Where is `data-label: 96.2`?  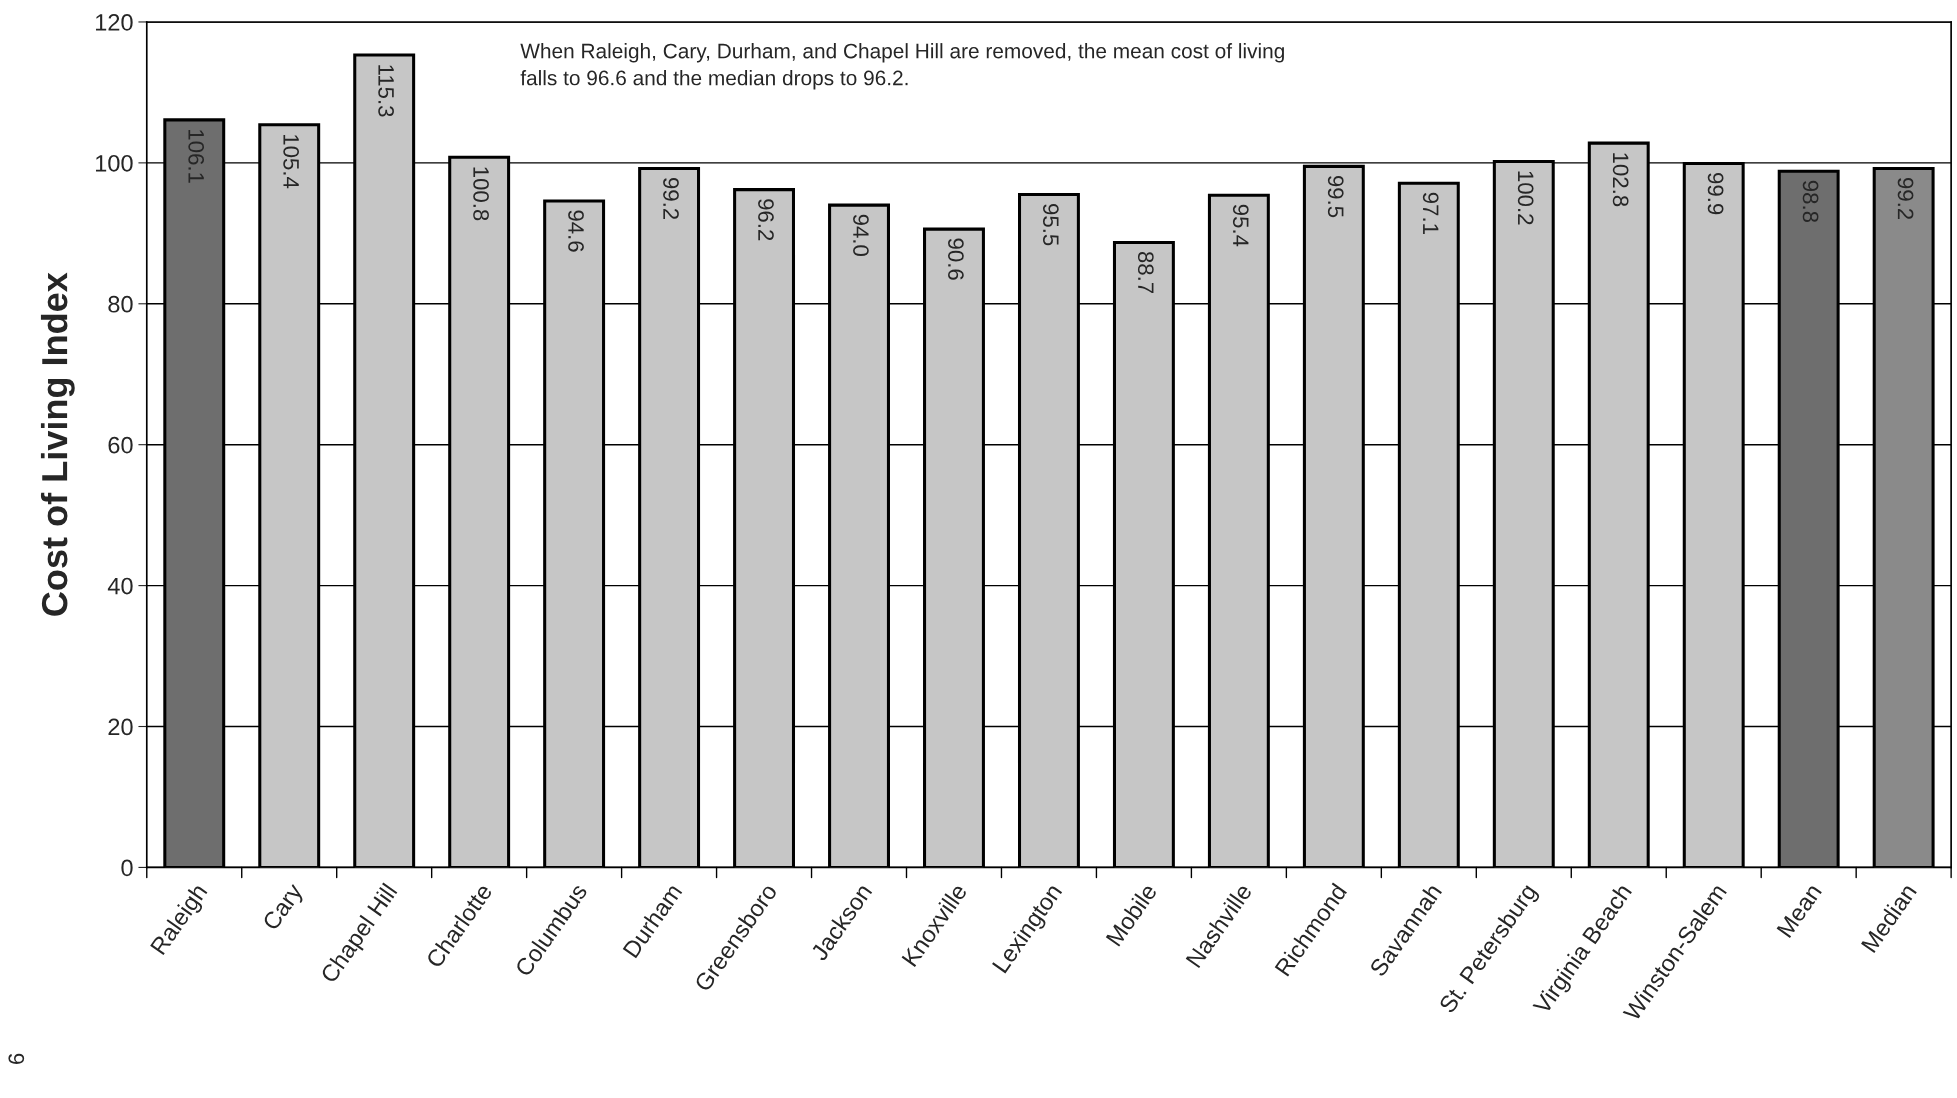 data-label: 96.2 is located at coordinates (766, 220).